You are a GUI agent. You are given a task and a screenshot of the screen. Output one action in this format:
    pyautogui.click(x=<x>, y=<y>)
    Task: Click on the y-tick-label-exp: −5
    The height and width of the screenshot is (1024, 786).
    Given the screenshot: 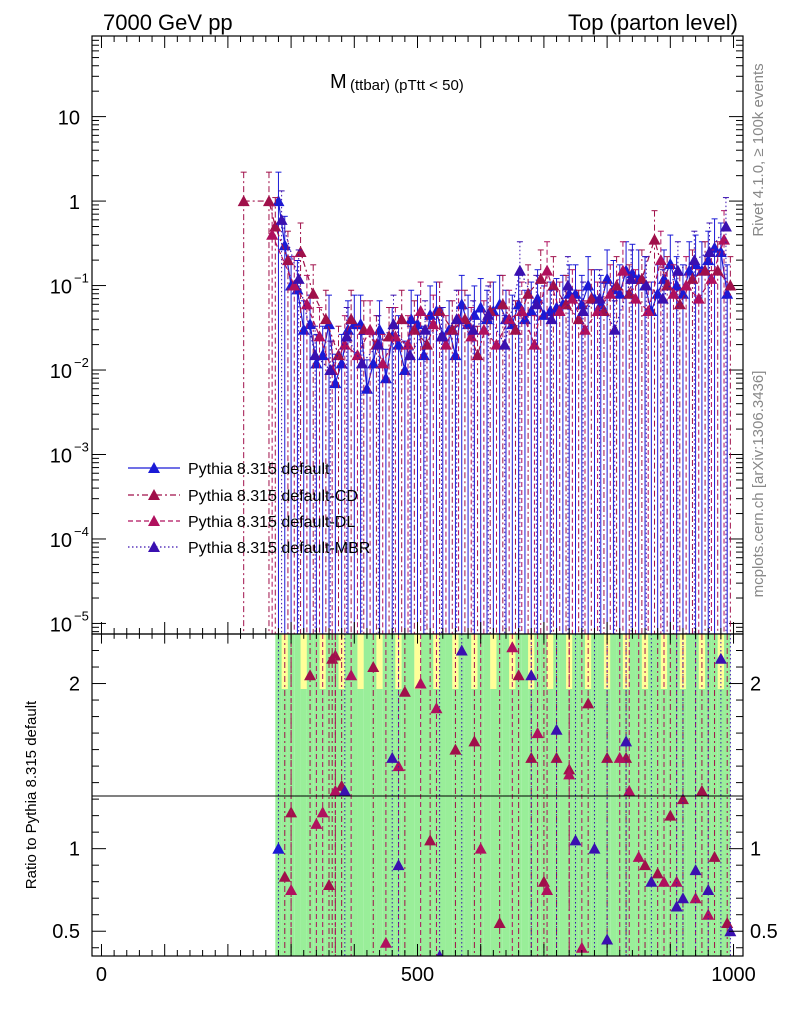 What is the action you would take?
    pyautogui.click(x=81, y=615)
    